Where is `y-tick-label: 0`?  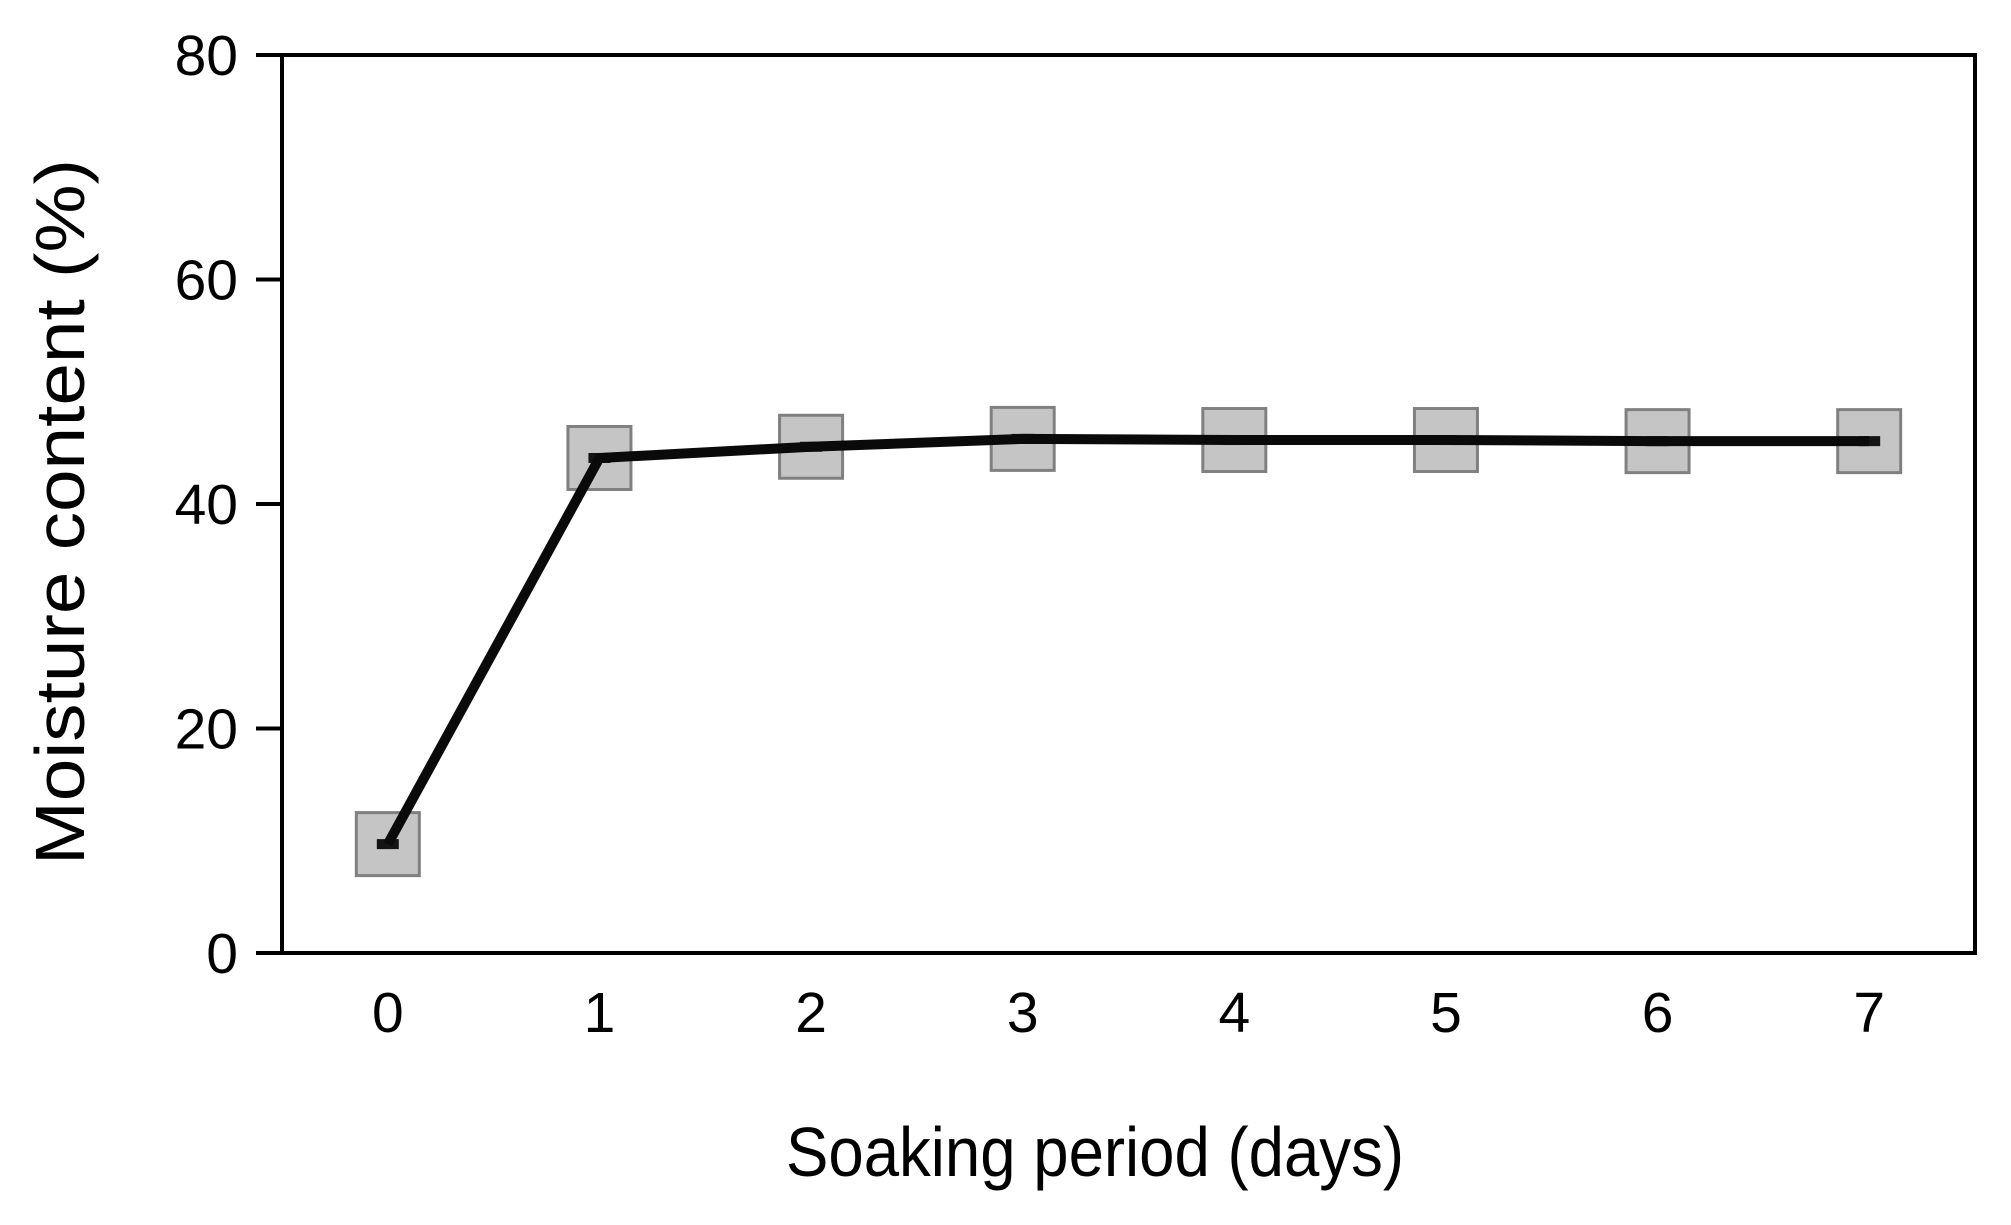 y-tick-label: 0 is located at coordinates (222, 954).